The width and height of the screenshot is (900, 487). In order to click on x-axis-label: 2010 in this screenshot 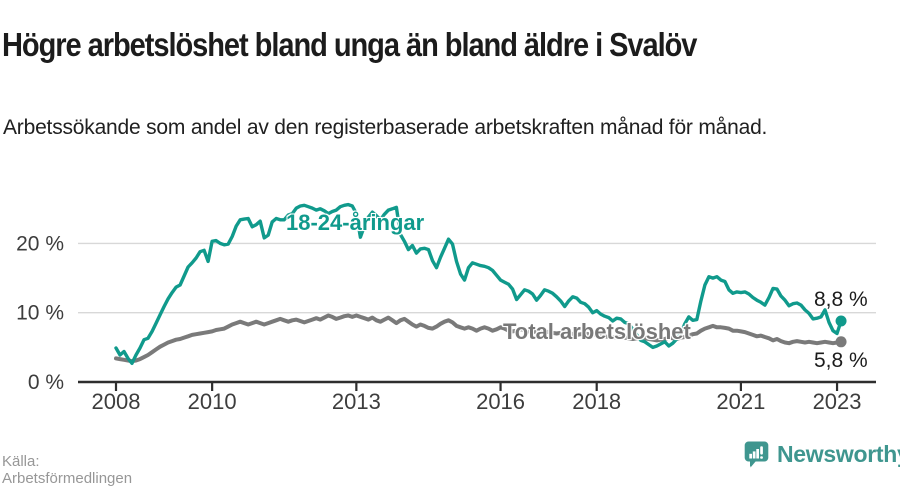, I will do `click(212, 401)`.